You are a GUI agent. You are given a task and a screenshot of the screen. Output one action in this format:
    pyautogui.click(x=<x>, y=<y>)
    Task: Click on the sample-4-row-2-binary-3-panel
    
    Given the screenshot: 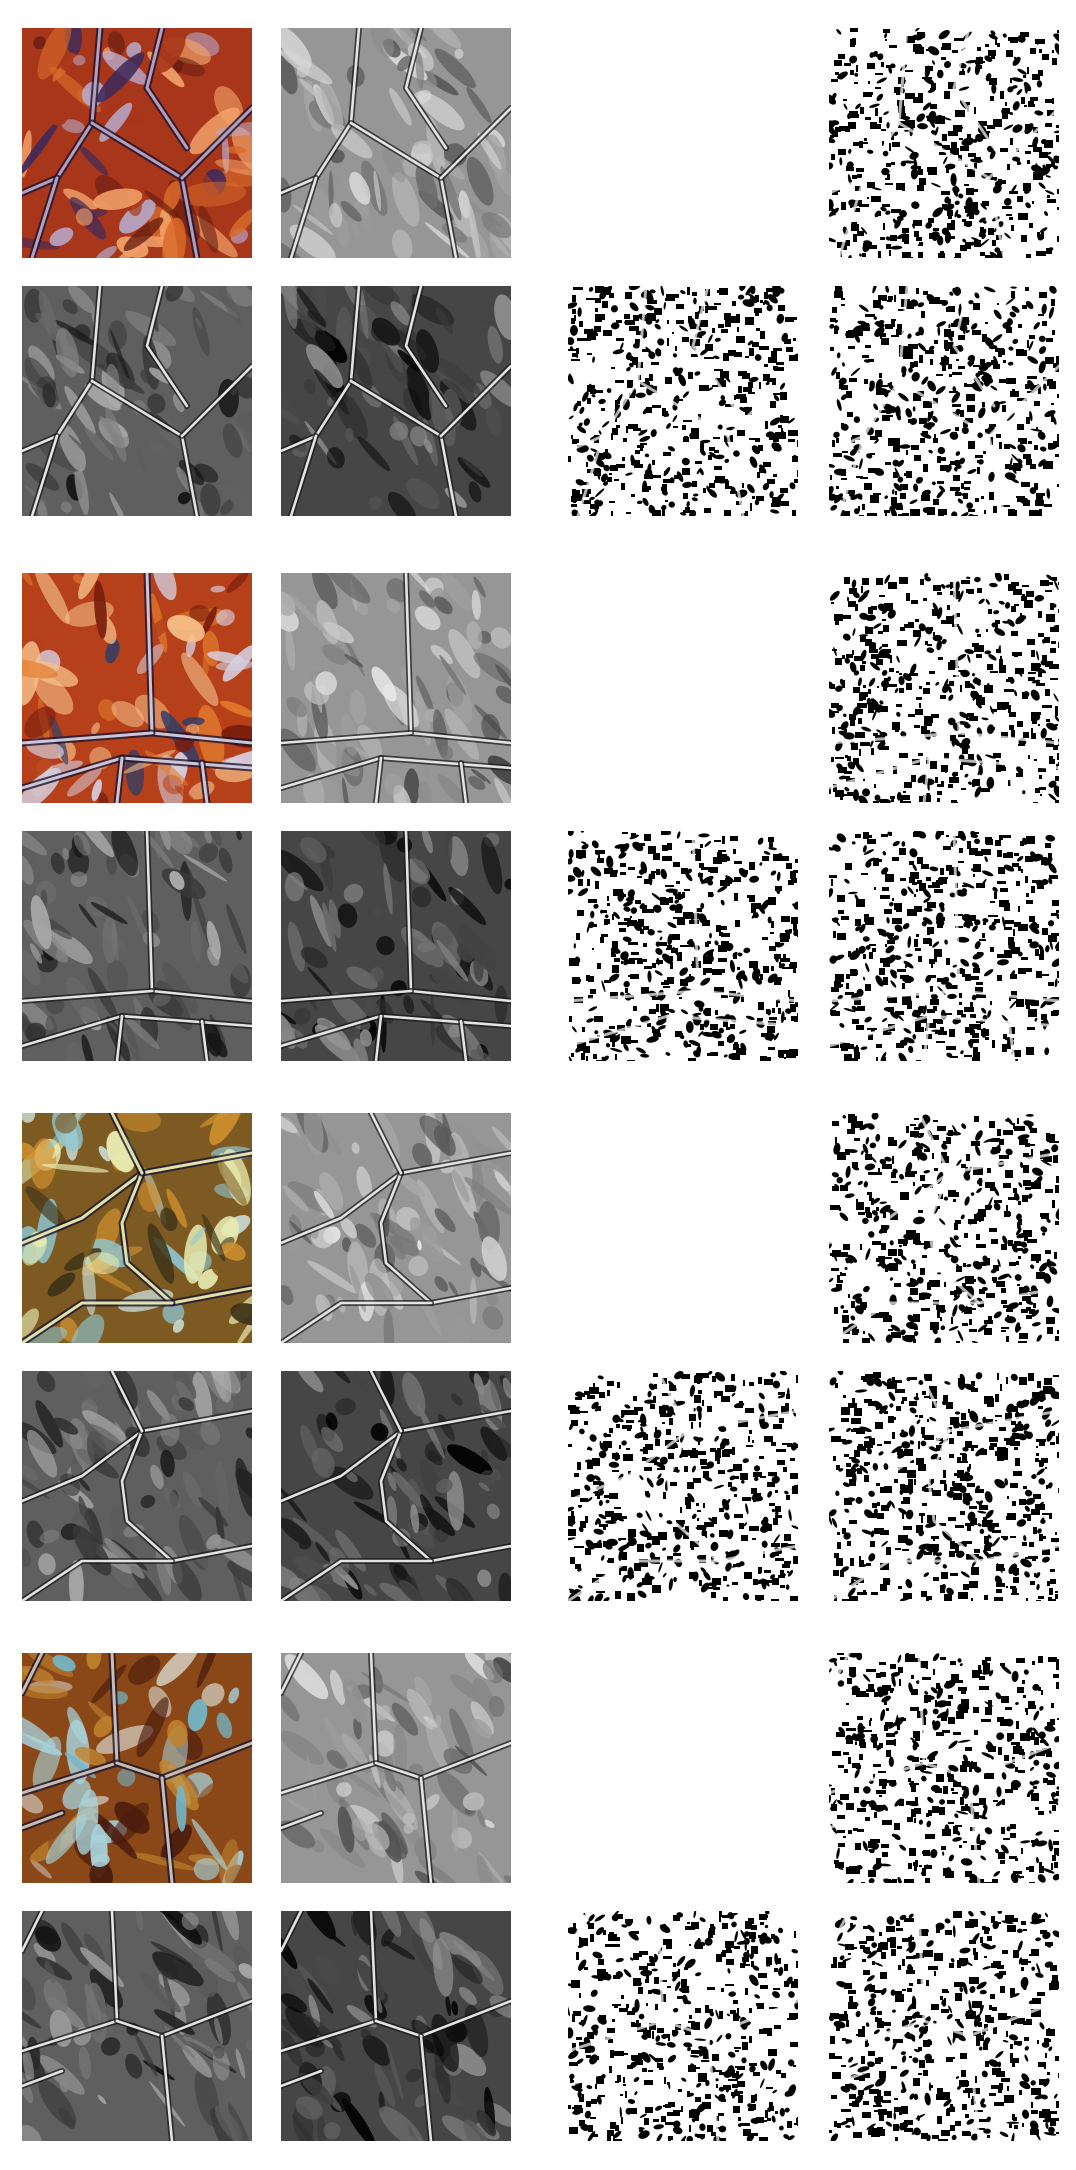 What is the action you would take?
    pyautogui.click(x=944, y=2026)
    